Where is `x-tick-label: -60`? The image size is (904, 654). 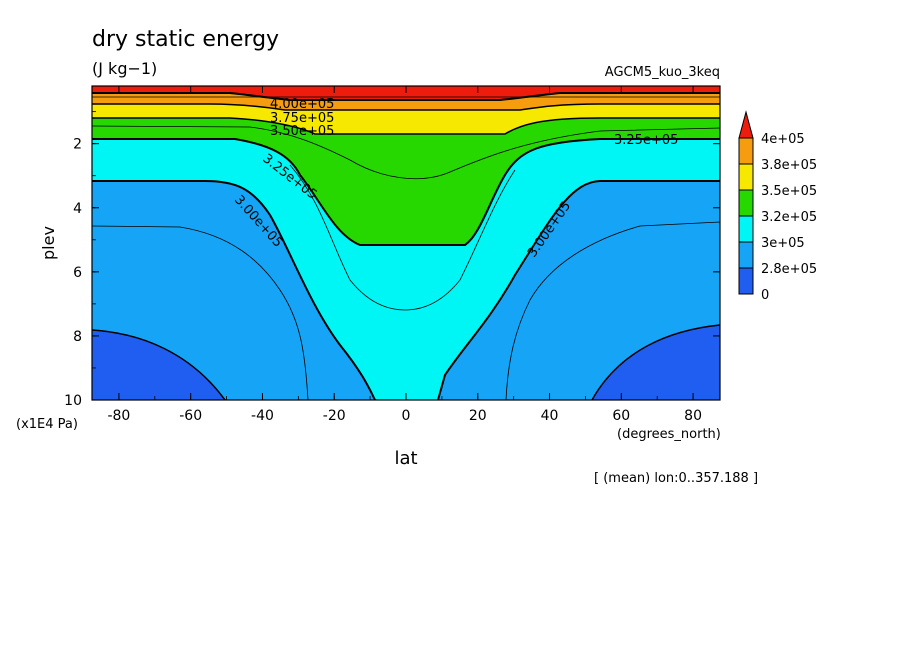 x-tick-label: -60 is located at coordinates (190, 416).